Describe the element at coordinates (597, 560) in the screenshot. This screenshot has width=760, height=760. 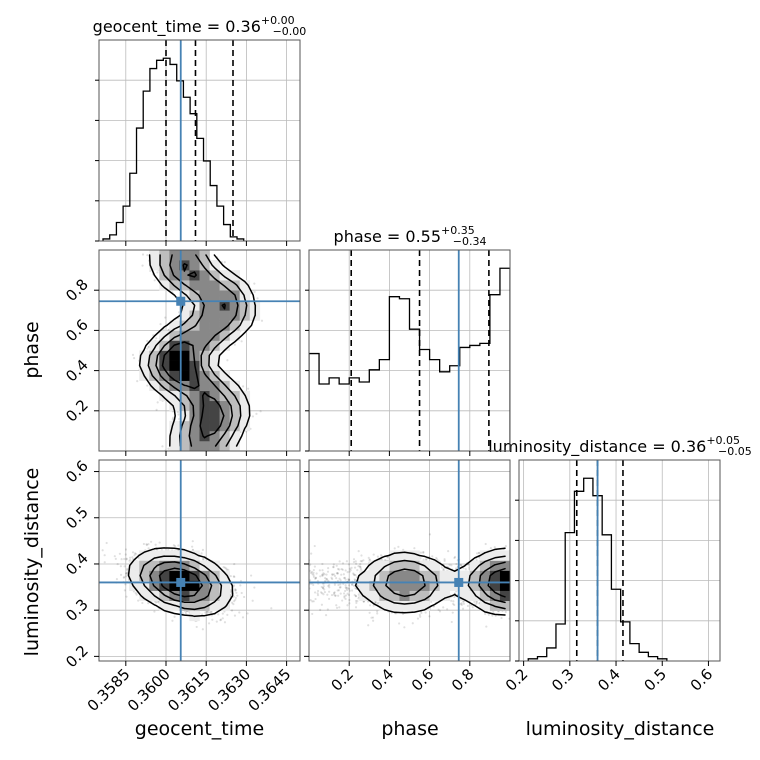
I see `histogram-luminosity_distance` at that location.